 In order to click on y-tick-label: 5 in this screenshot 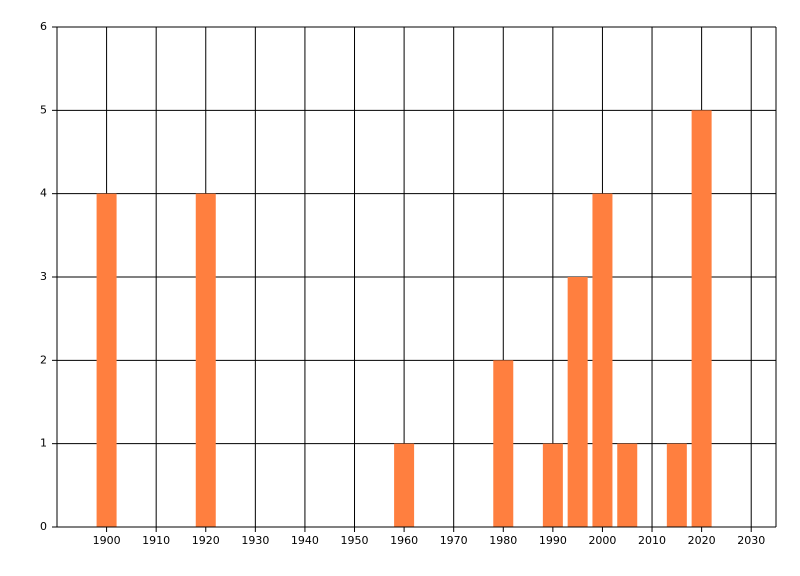, I will do `click(43, 109)`.